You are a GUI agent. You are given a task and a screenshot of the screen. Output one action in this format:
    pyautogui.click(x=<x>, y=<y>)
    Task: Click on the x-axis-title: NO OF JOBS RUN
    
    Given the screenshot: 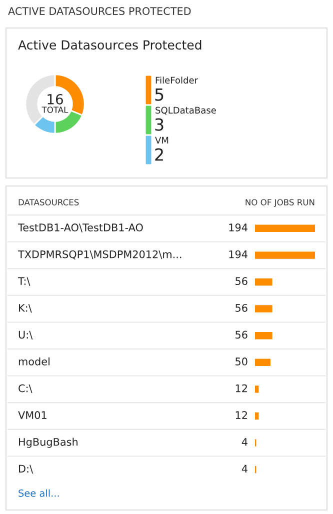 What is the action you would take?
    pyautogui.click(x=280, y=203)
    